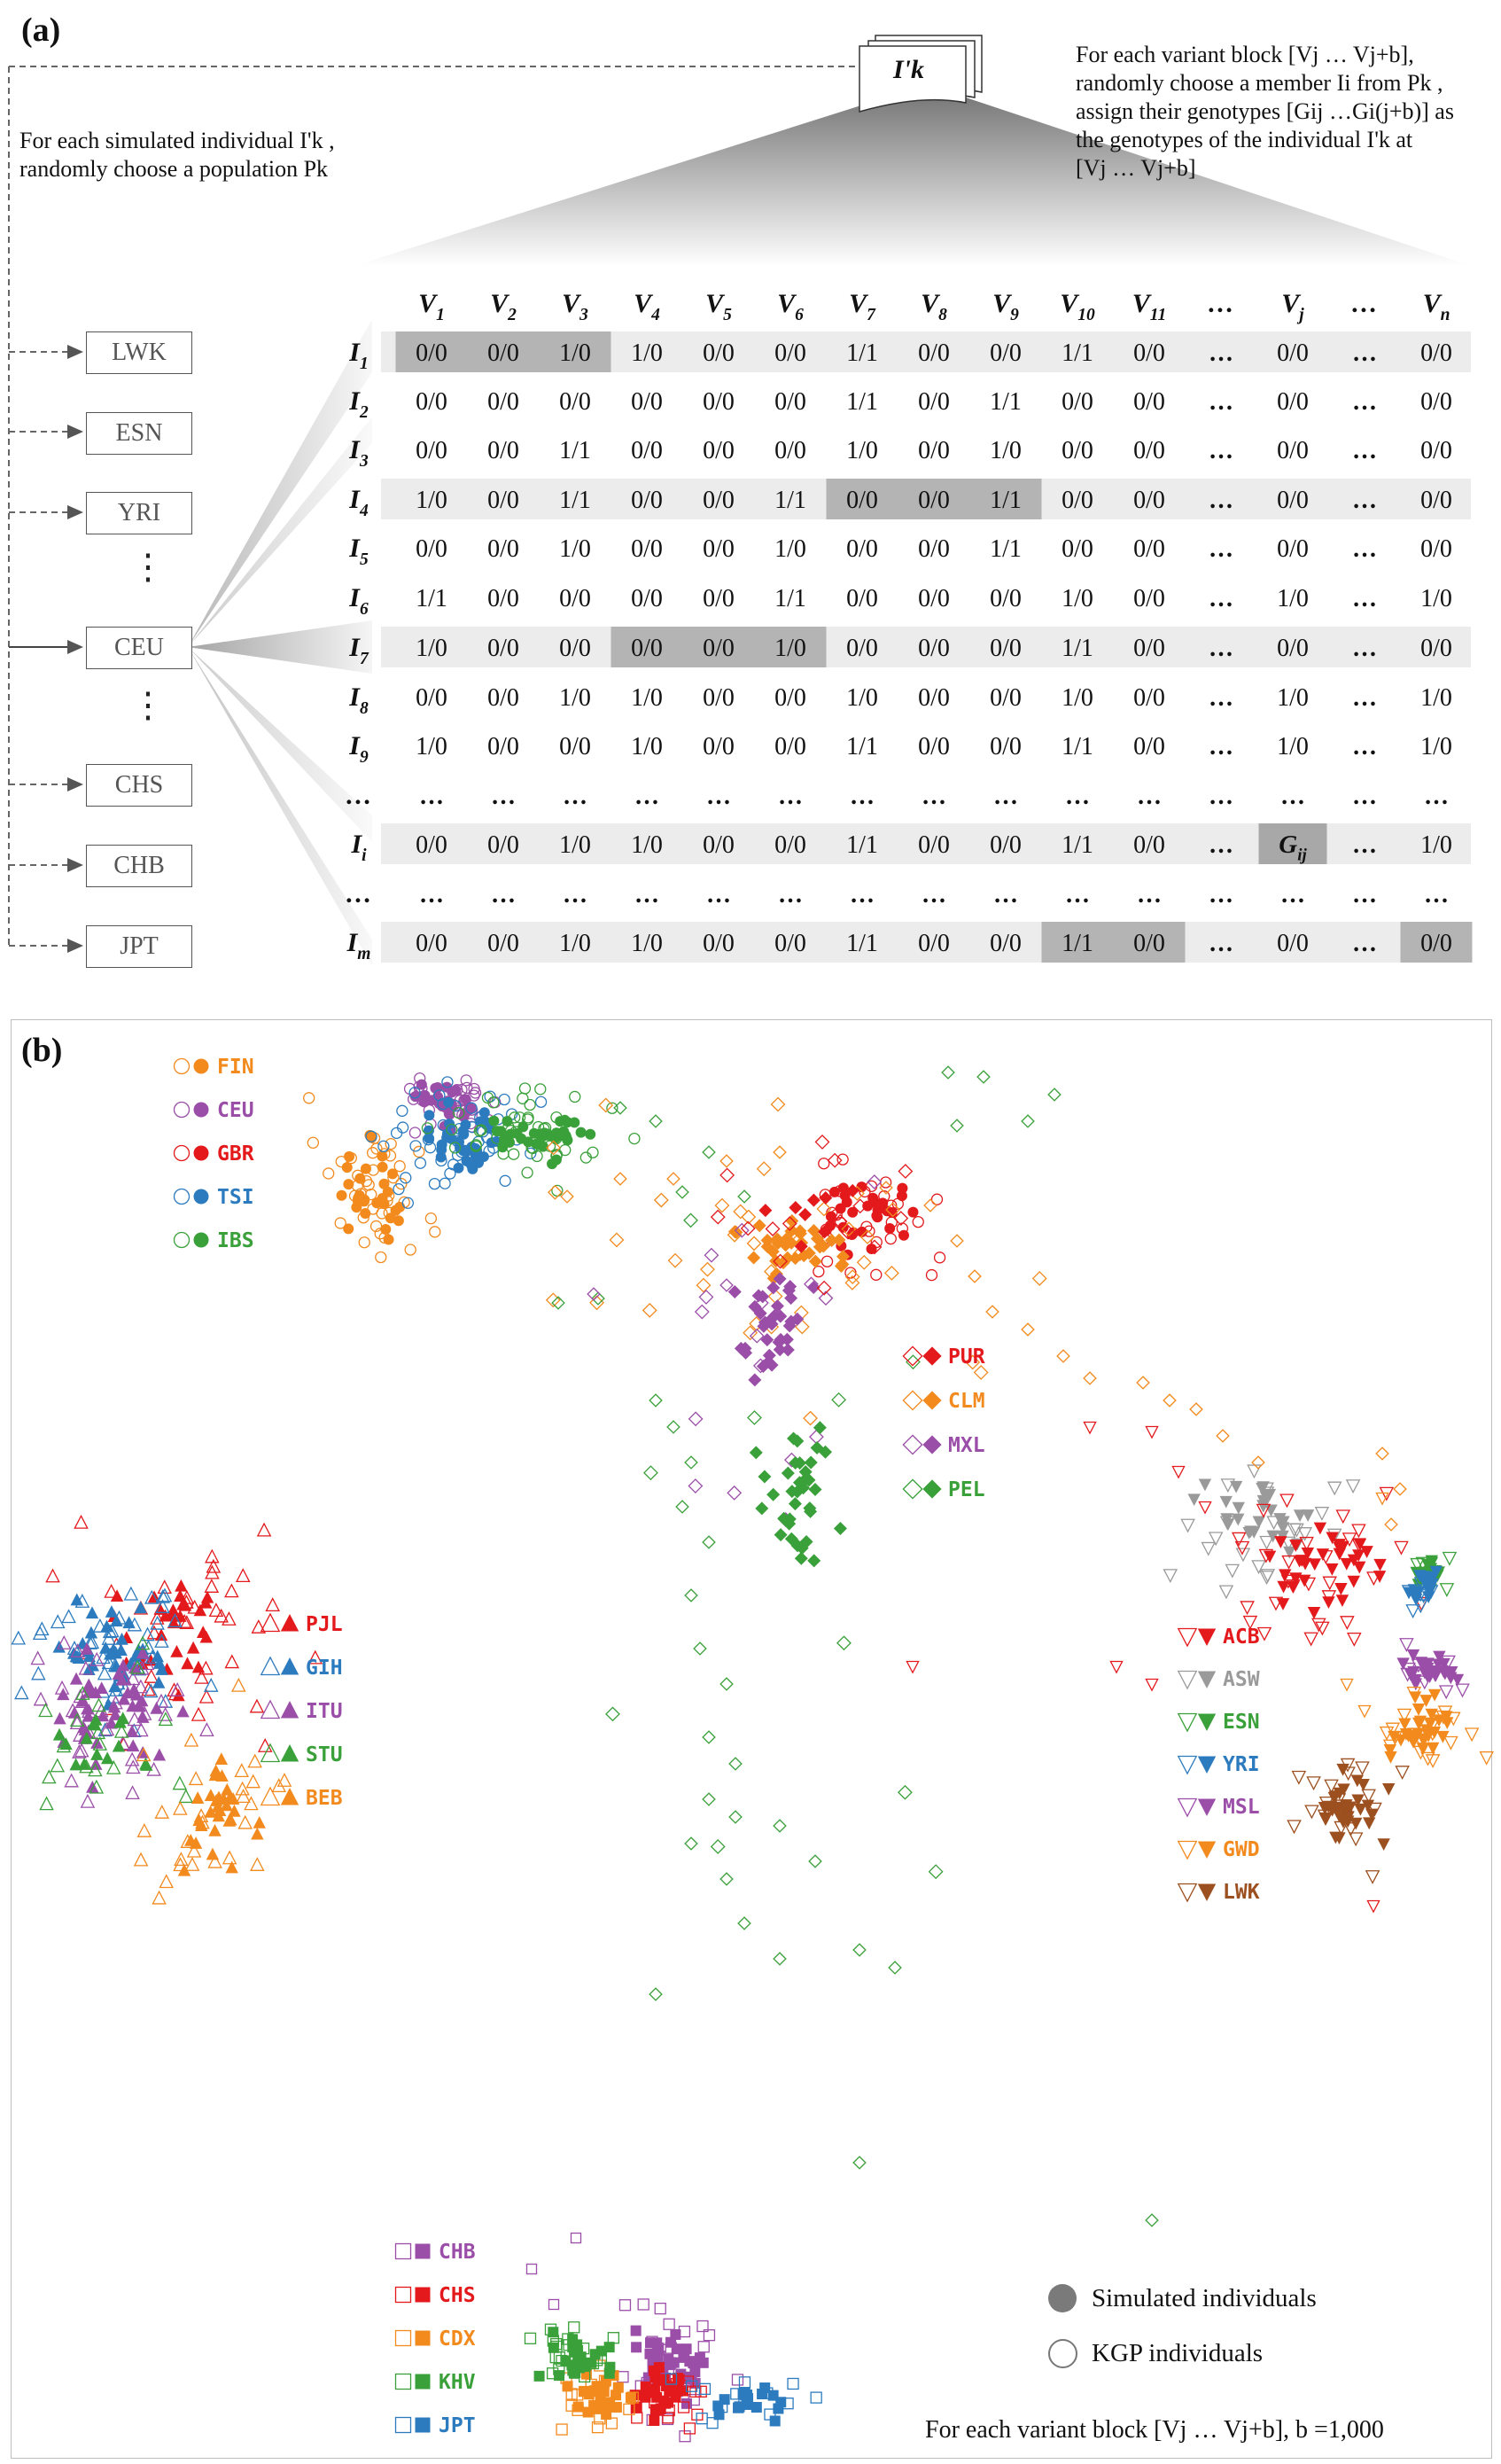  Describe the element at coordinates (139, 513) in the screenshot. I see `population-box-yri: YRI` at that location.